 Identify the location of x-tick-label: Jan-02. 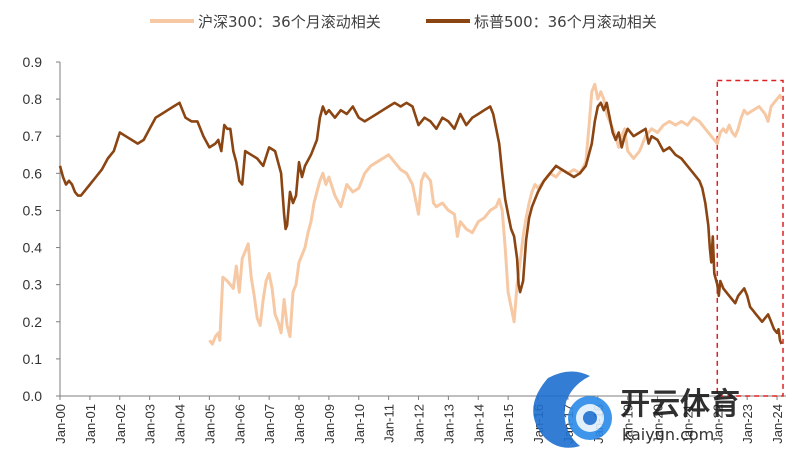
(120, 424).